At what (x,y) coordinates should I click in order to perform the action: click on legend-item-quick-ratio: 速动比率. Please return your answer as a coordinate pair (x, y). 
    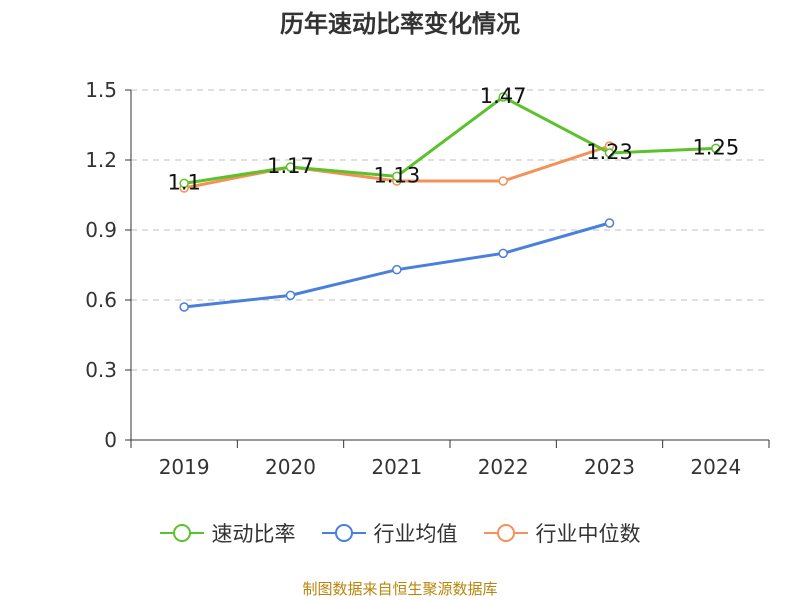
    Looking at the image, I should click on (227, 533).